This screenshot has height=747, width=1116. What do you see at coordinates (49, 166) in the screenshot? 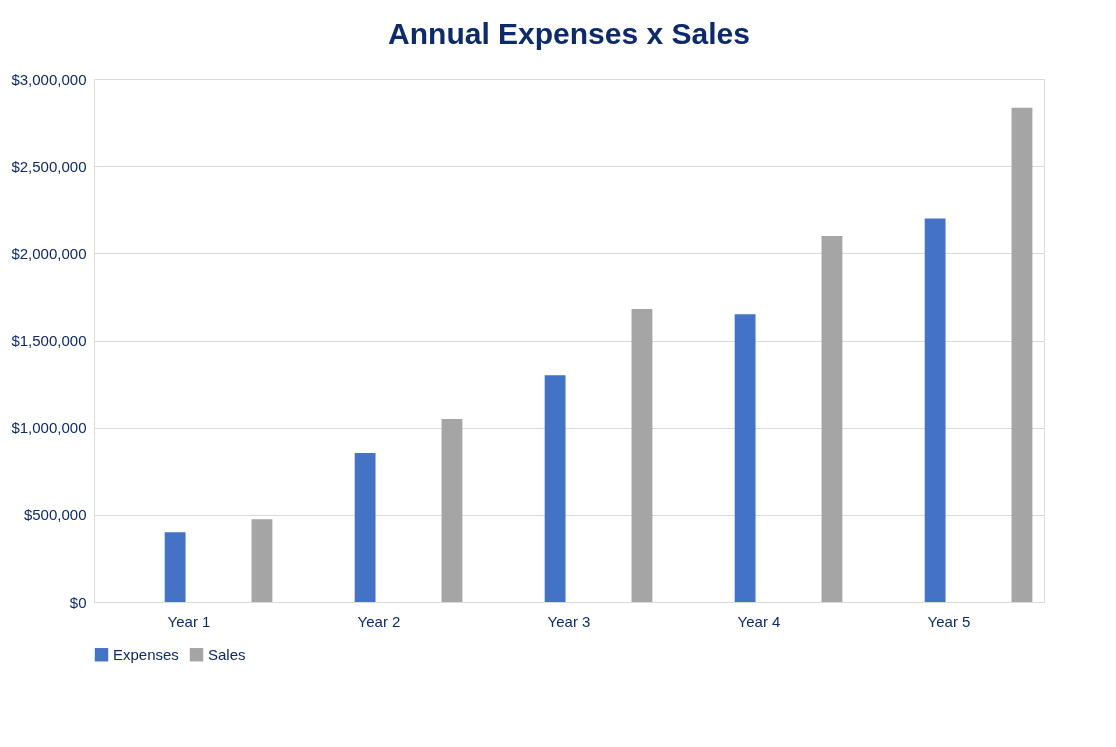
I see `y-tick-label: $2,500,000` at bounding box center [49, 166].